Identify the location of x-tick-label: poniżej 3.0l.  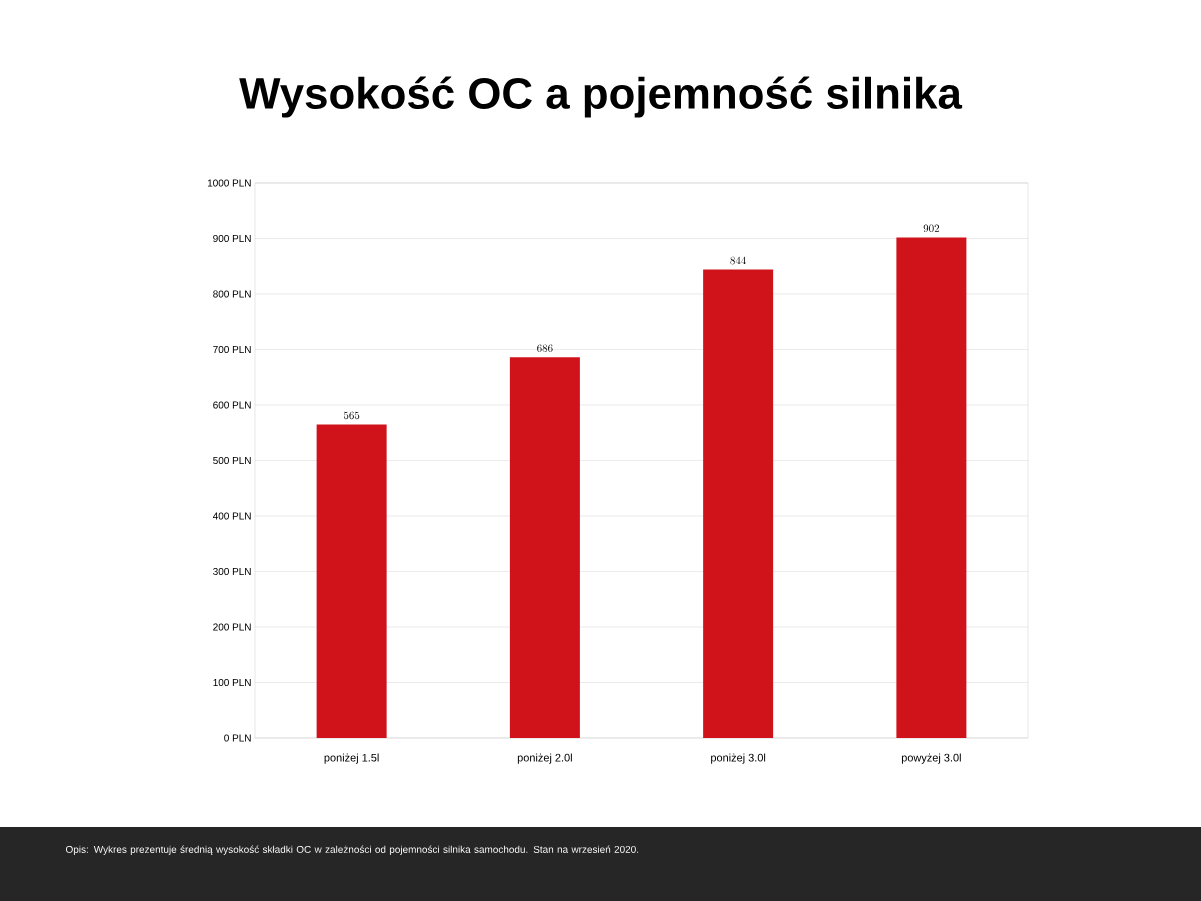
(738, 758).